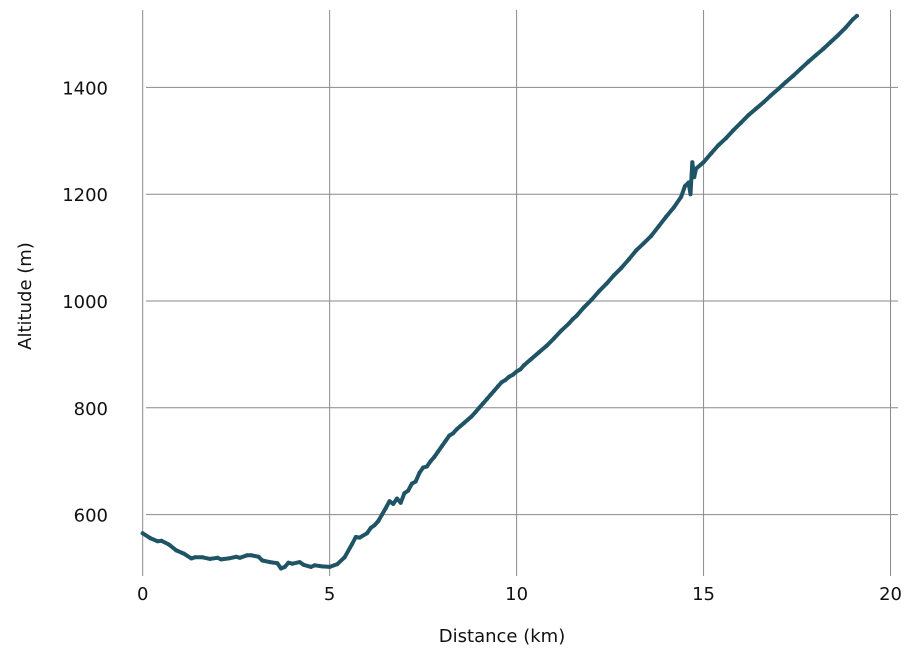  Describe the element at coordinates (25, 296) in the screenshot. I see `y-axis-label: Altitude (m)` at that location.